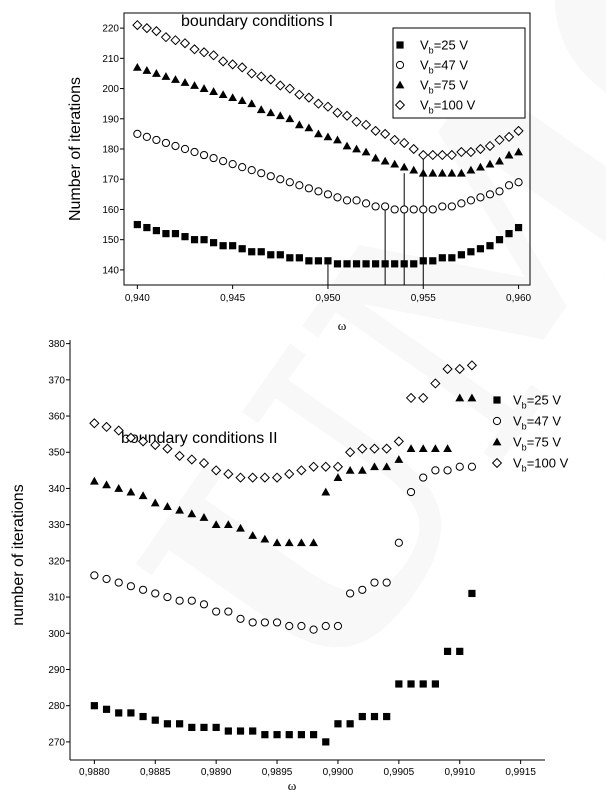 The width and height of the screenshot is (606, 795). I want to click on y-tick-label: 170, so click(110, 180).